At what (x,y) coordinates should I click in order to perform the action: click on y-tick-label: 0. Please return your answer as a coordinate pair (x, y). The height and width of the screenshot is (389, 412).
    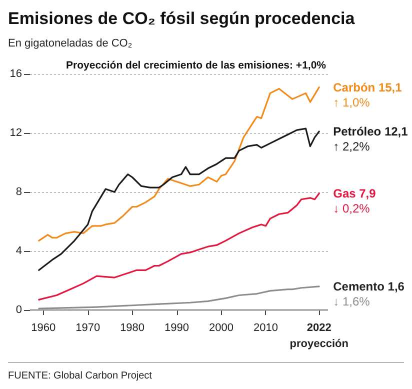
    Looking at the image, I should click on (19, 310).